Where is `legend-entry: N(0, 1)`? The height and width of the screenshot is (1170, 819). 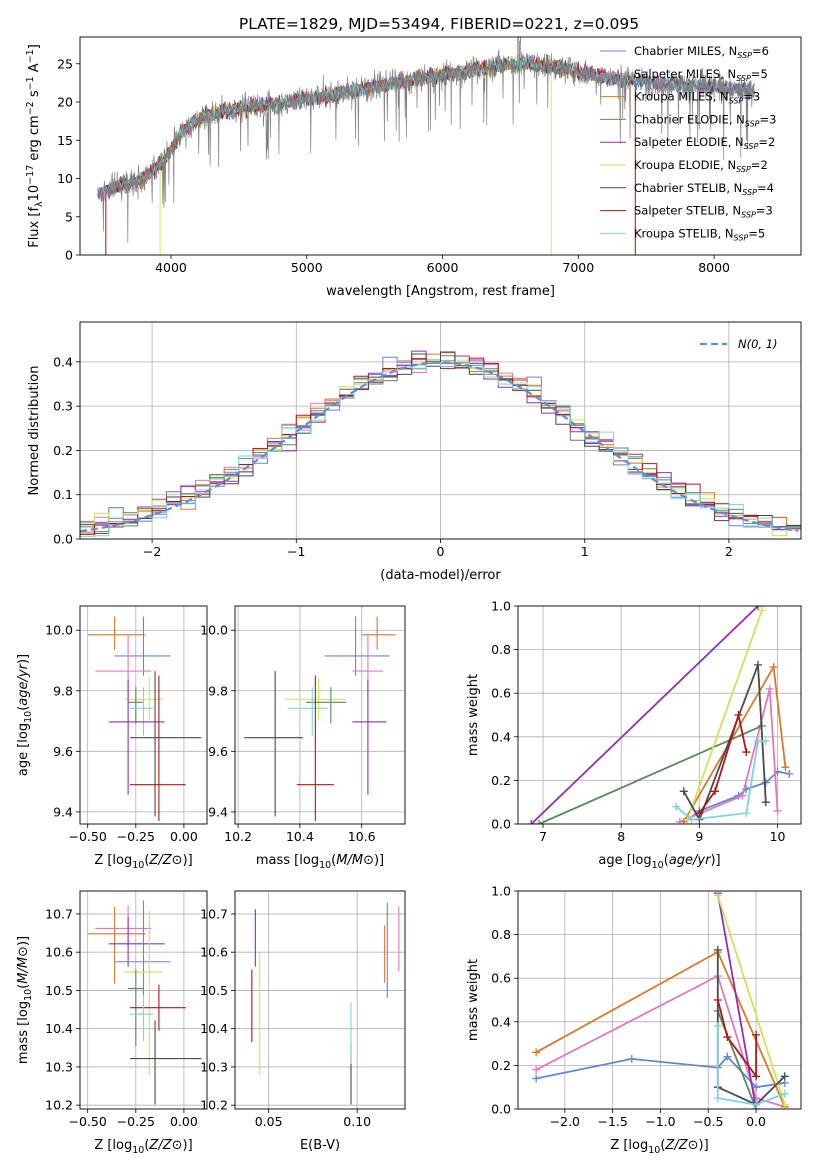
legend-entry: N(0, 1) is located at coordinates (758, 344).